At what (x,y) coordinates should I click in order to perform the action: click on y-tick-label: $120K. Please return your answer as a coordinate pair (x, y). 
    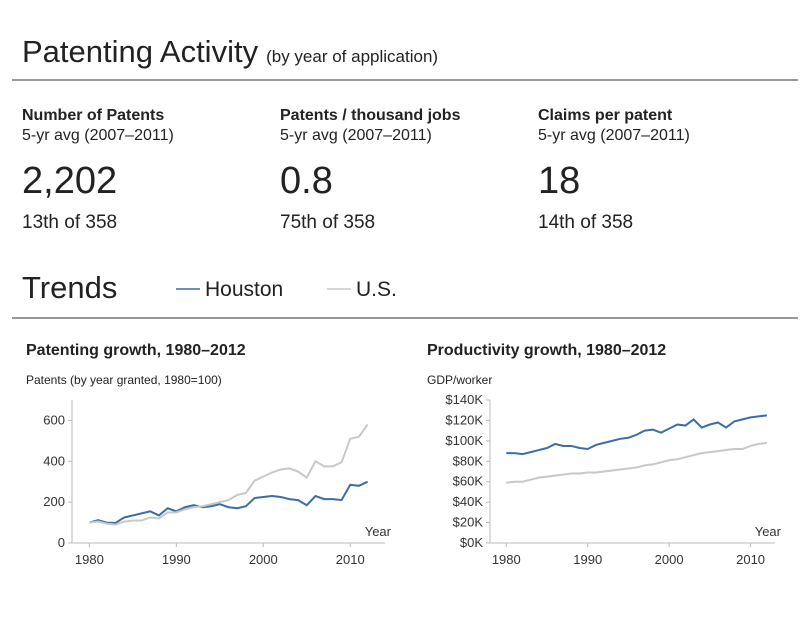
    Looking at the image, I should click on (464, 419).